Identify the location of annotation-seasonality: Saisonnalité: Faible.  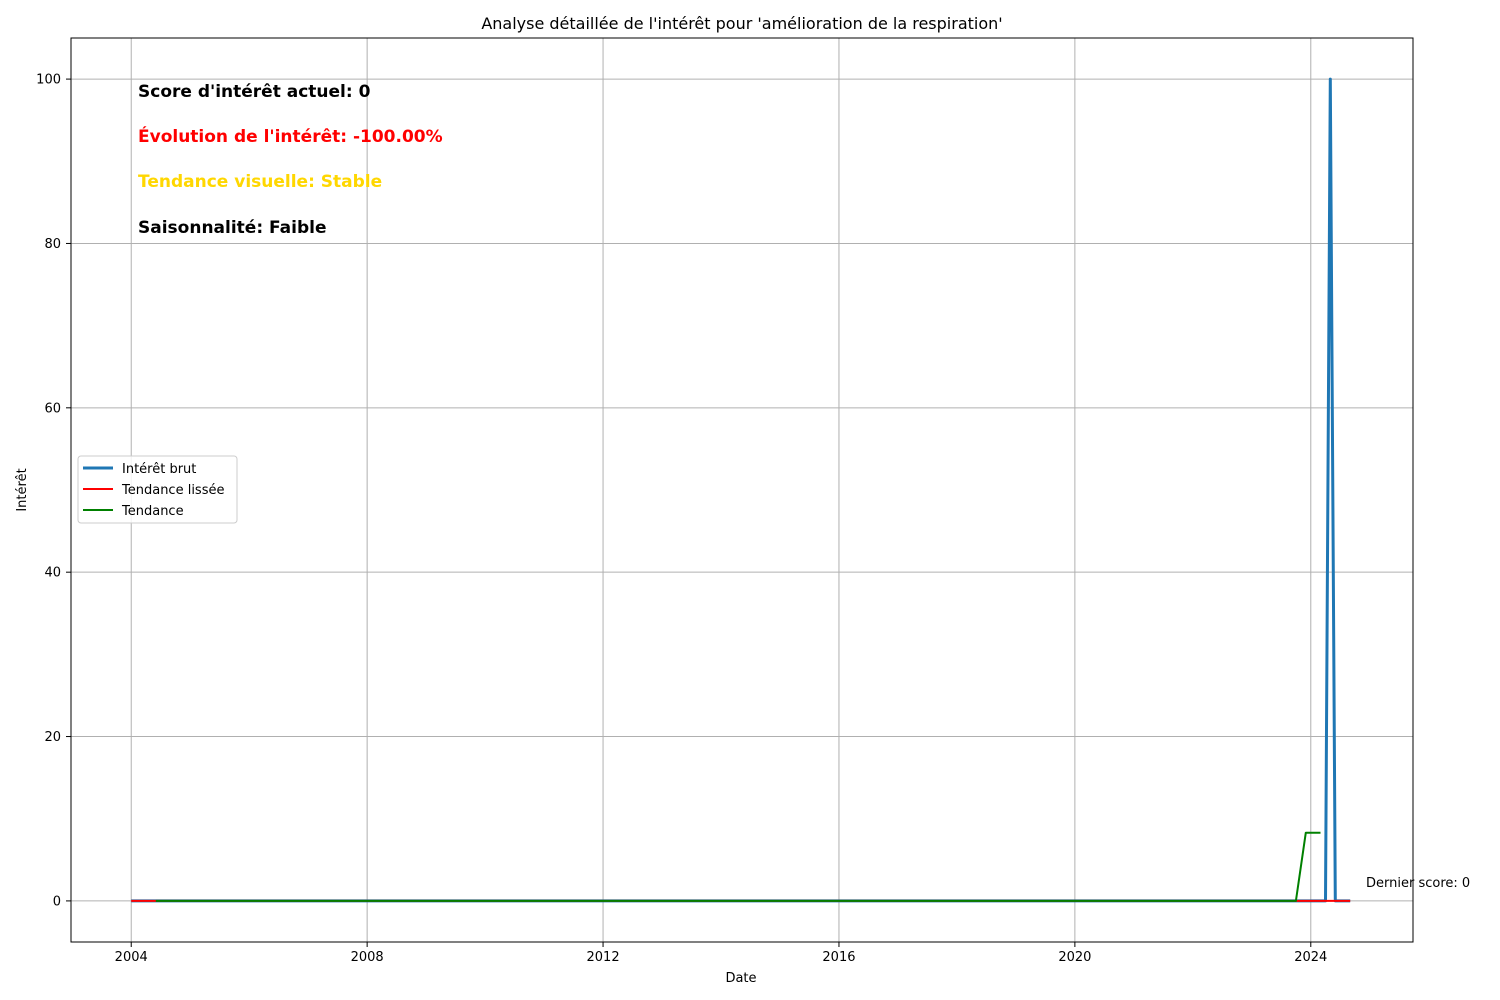
(232, 228).